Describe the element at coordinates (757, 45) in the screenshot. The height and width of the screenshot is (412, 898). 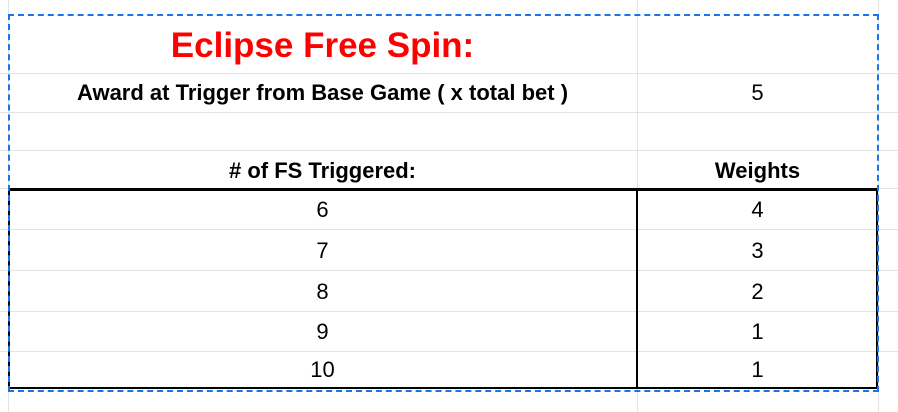
I see `cell-empty` at that location.